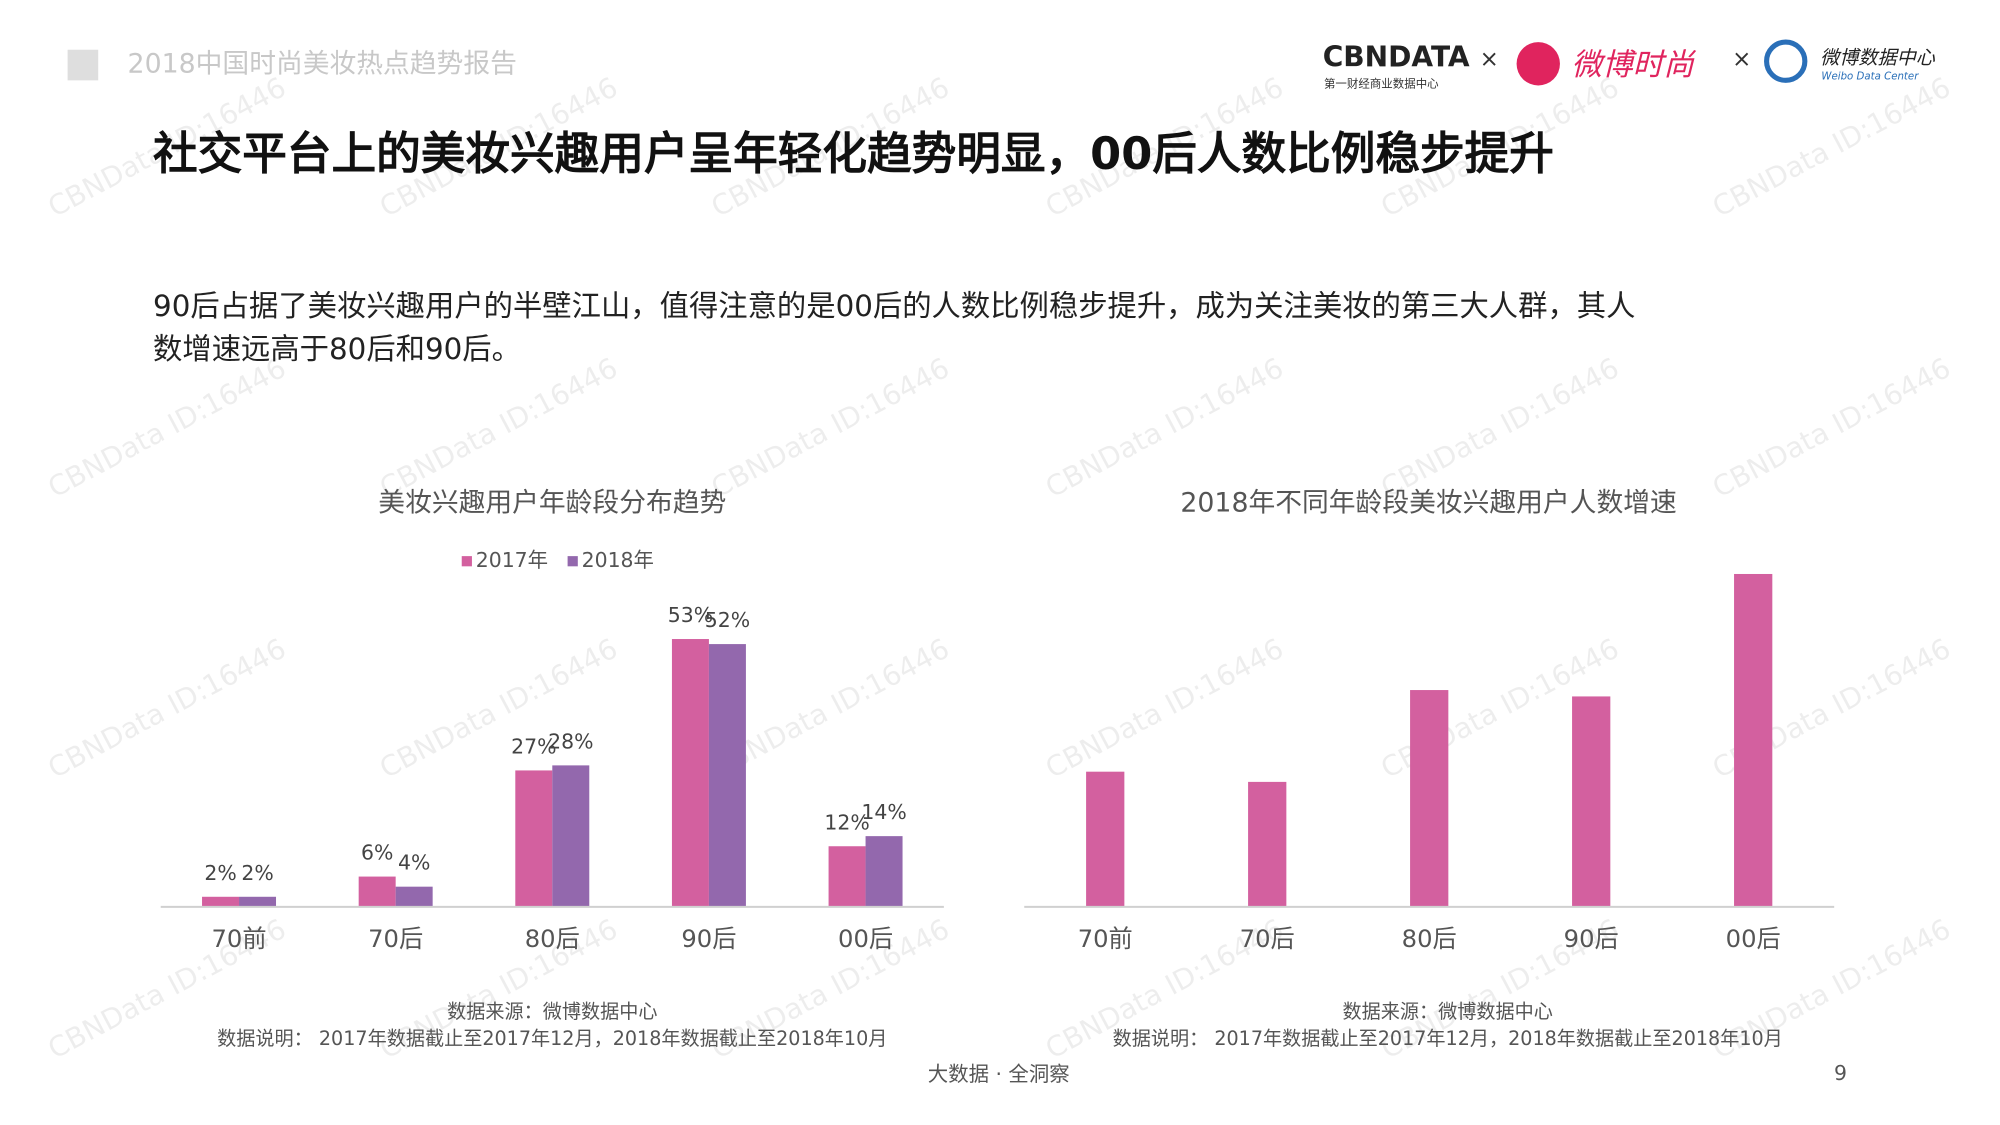  What do you see at coordinates (618, 560) in the screenshot?
I see `legend-label: 2018年` at bounding box center [618, 560].